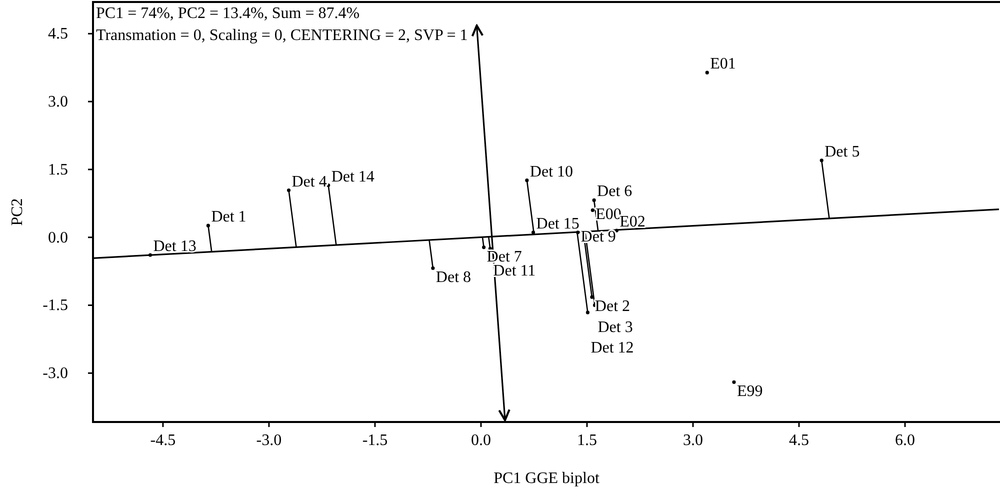 The height and width of the screenshot is (499, 1000). Describe the element at coordinates (309, 181) in the screenshot. I see `annotation: Det 4` at that location.